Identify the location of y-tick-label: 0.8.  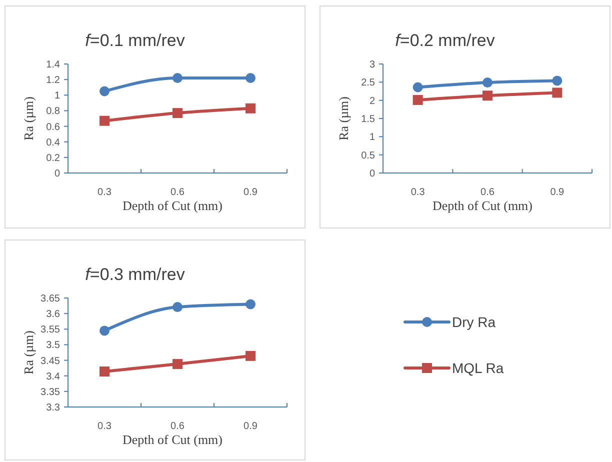
(53, 112).